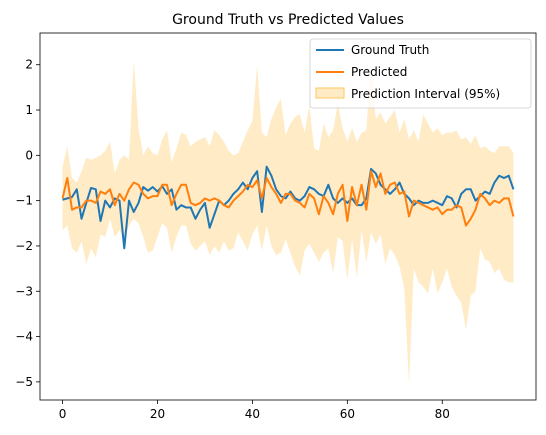 Image resolution: width=546 pixels, height=435 pixels. I want to click on x-tick-label: 40, so click(252, 414).